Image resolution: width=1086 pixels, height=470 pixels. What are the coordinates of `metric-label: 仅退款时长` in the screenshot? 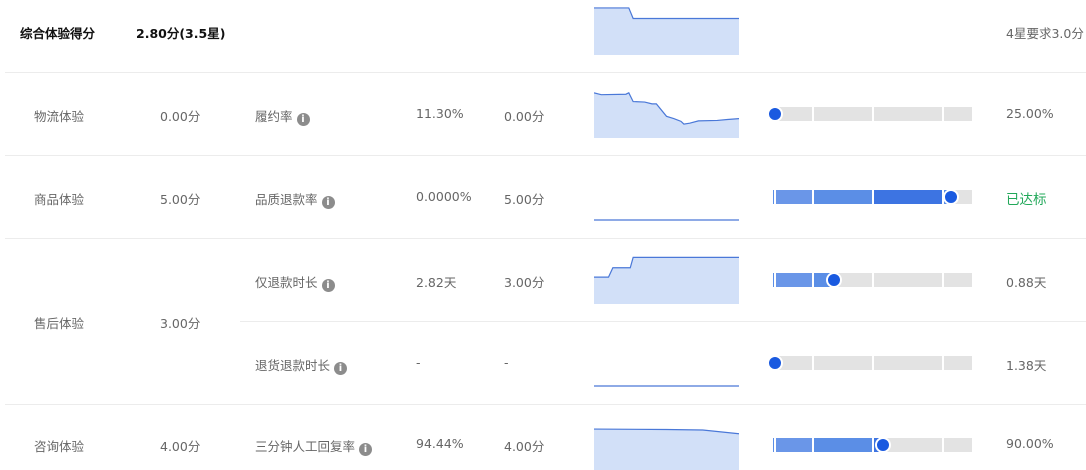 It's located at (286, 282).